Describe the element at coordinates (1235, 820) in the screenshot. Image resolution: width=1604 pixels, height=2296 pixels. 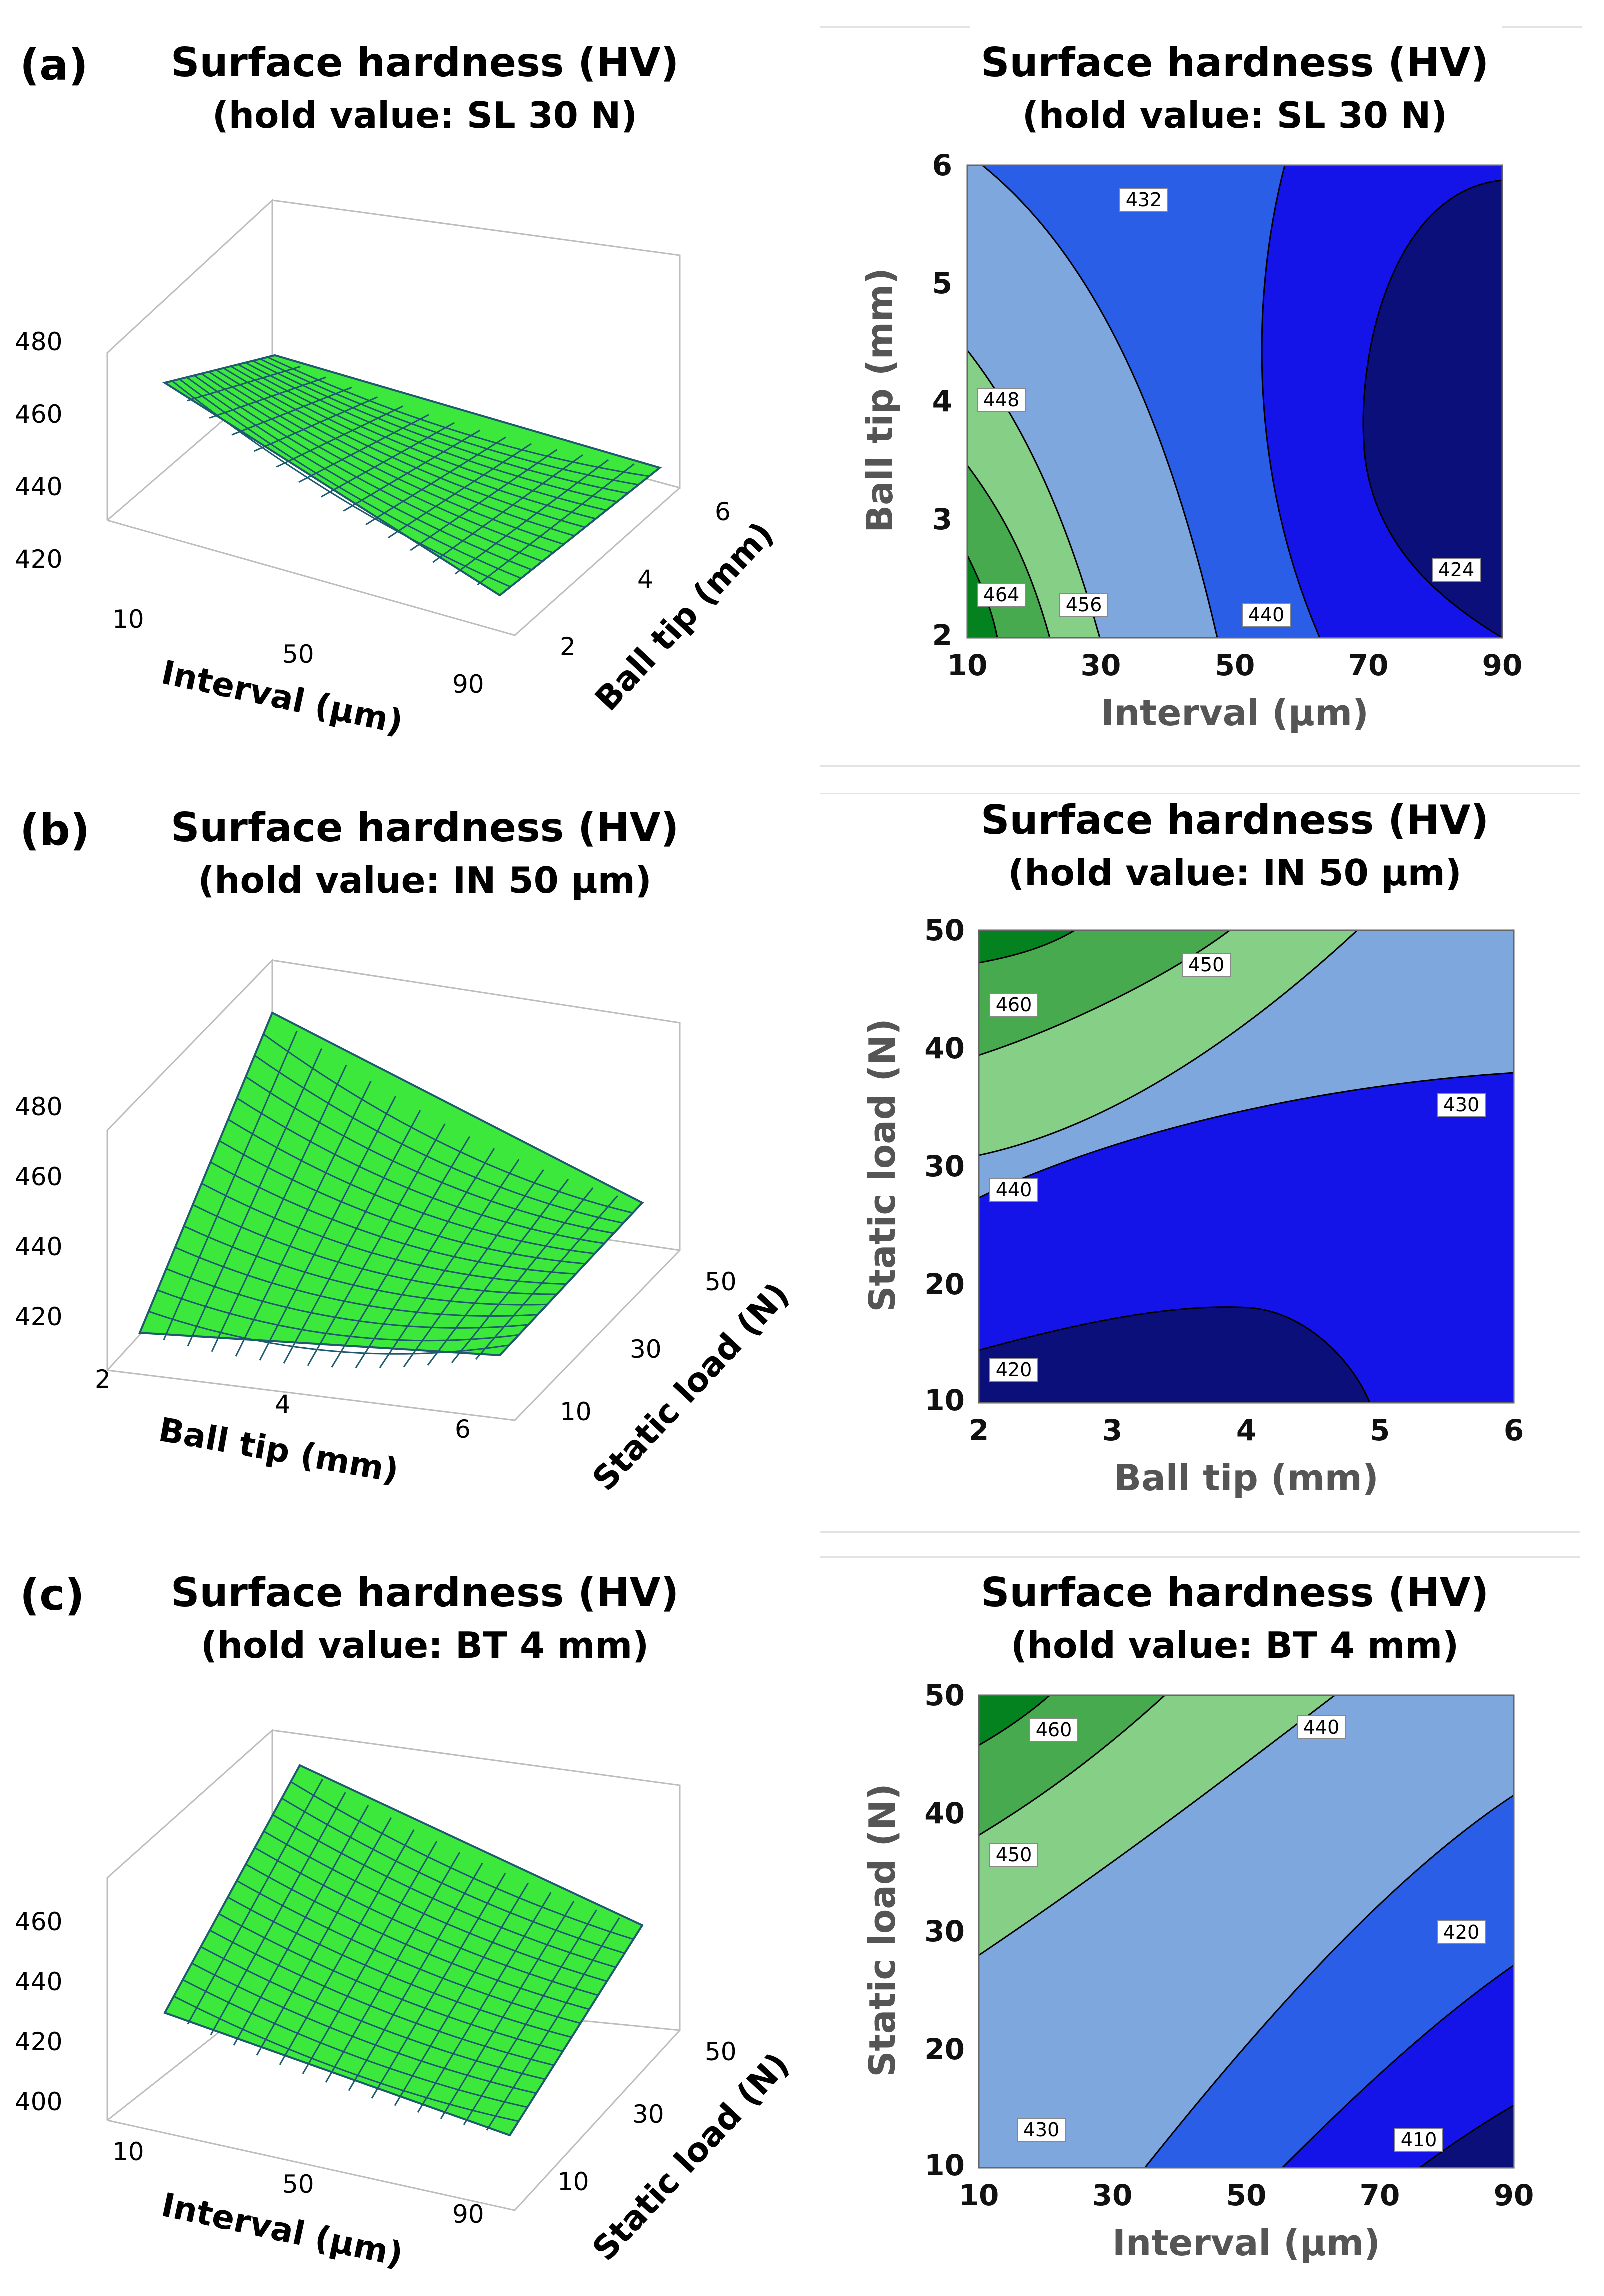
I see `contour-title-b-line1: Surface hardness (HV)` at that location.